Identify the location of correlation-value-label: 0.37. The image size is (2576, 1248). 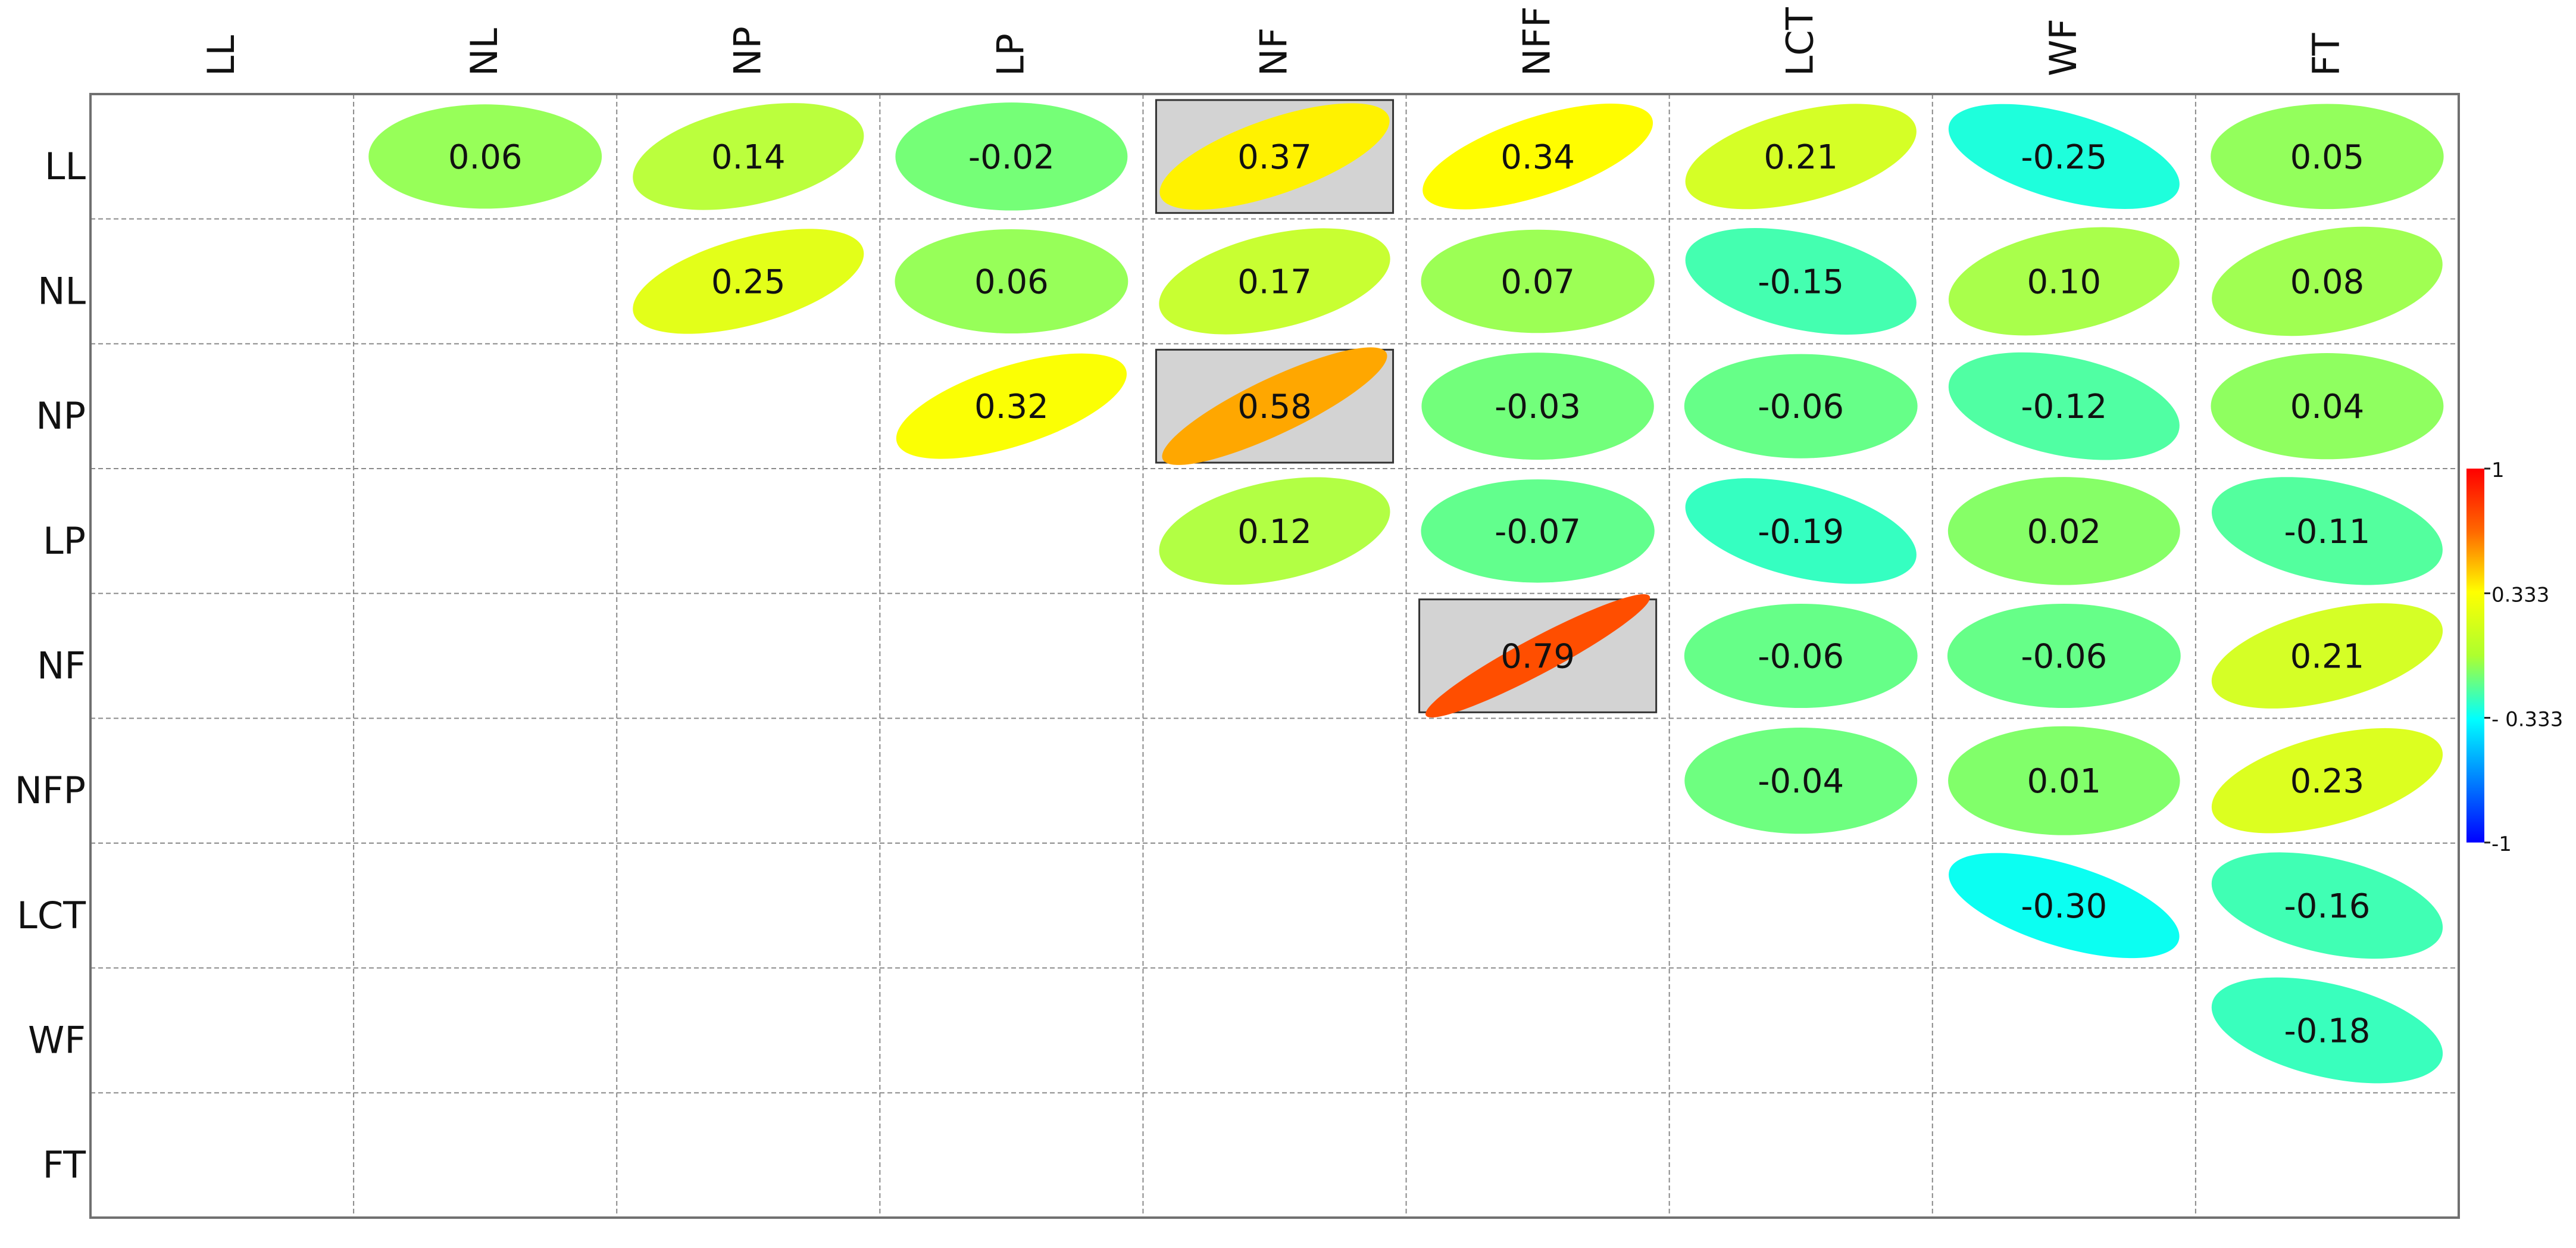
(1274, 157).